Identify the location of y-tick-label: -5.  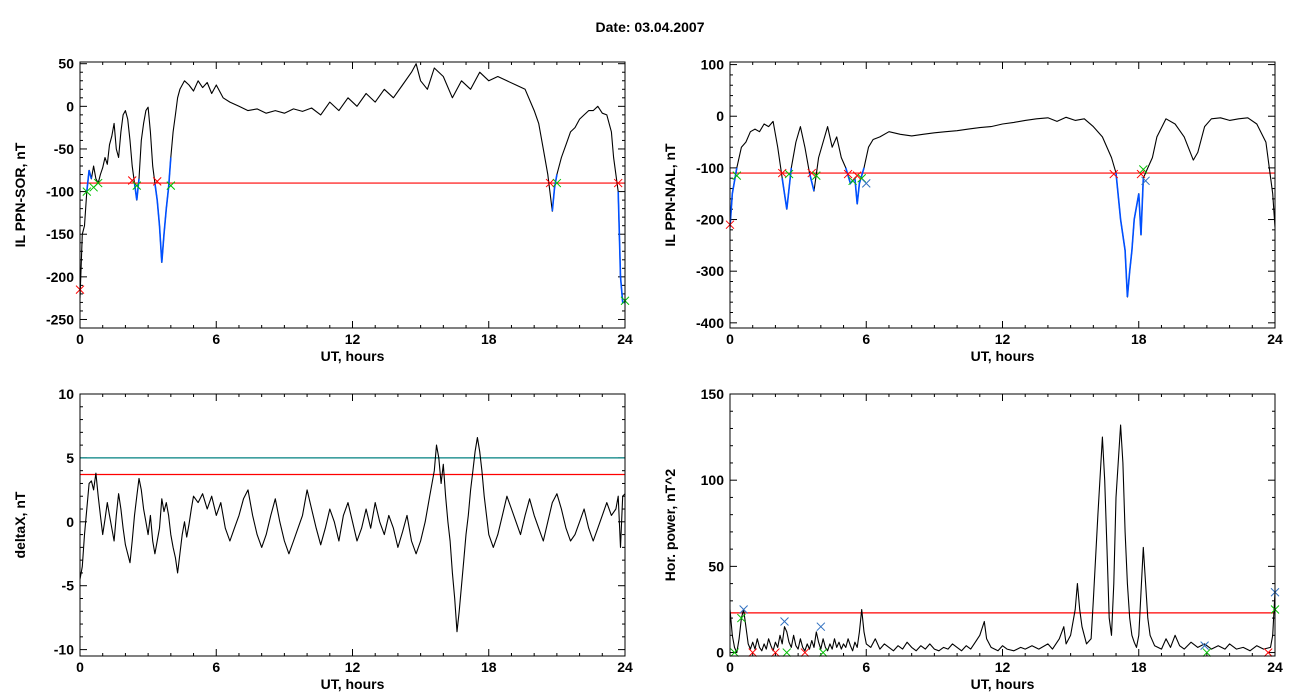
(68, 586).